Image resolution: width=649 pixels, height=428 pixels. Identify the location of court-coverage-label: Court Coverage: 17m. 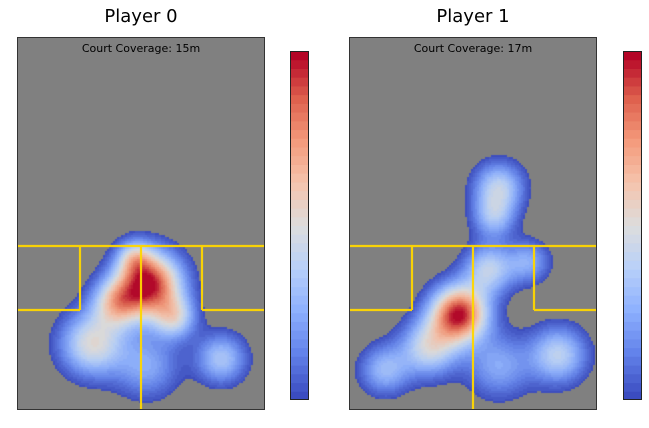
(473, 48).